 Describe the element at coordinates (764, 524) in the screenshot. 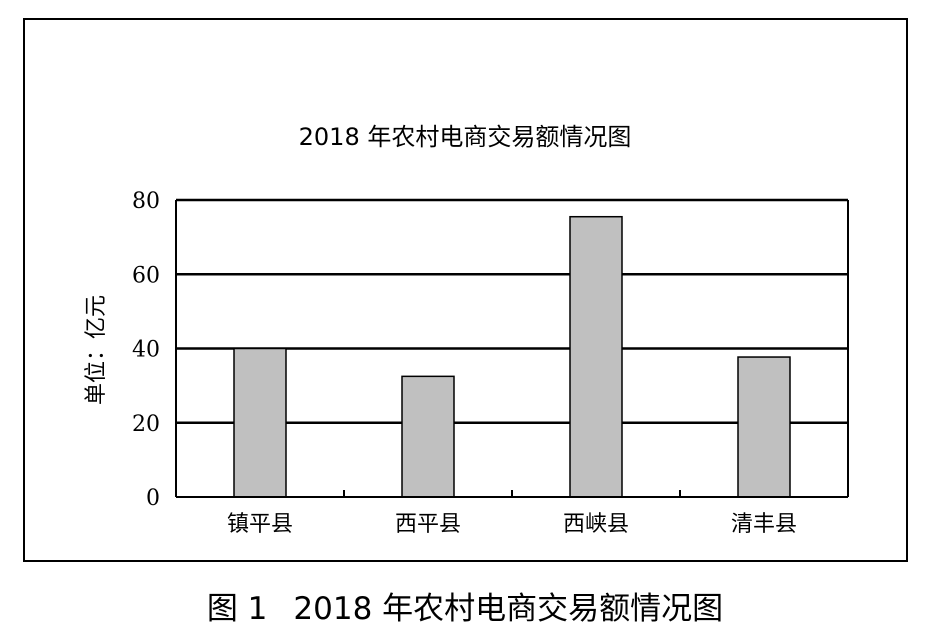

I see `x-tick-label: 清丰县` at that location.